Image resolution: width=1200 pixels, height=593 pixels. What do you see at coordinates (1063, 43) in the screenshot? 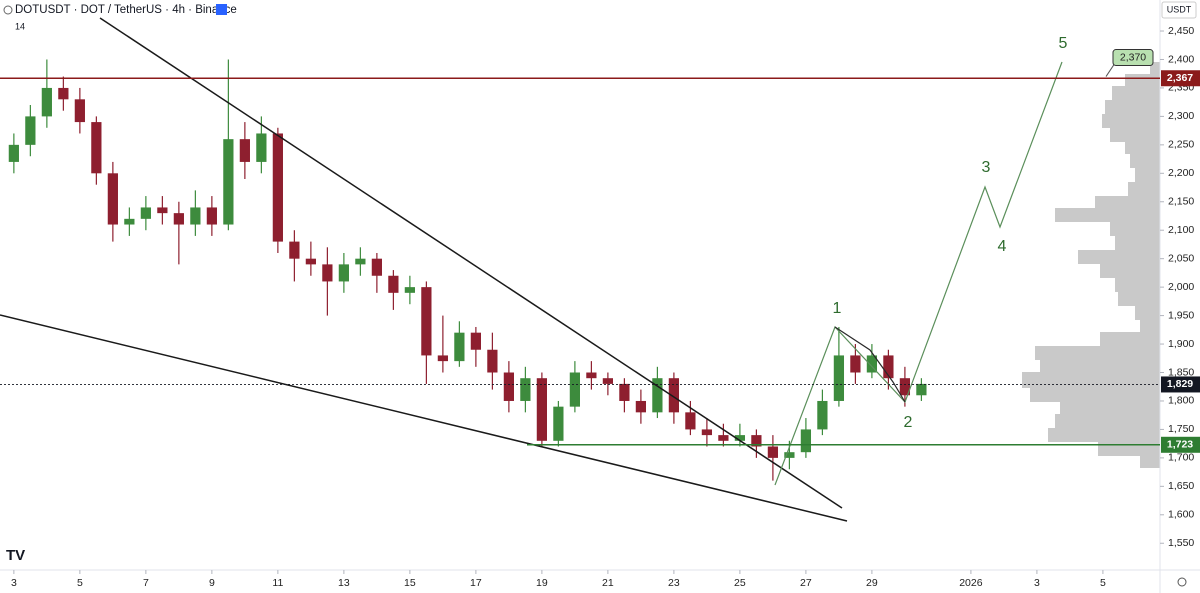
I see `wave-label: 5` at bounding box center [1063, 43].